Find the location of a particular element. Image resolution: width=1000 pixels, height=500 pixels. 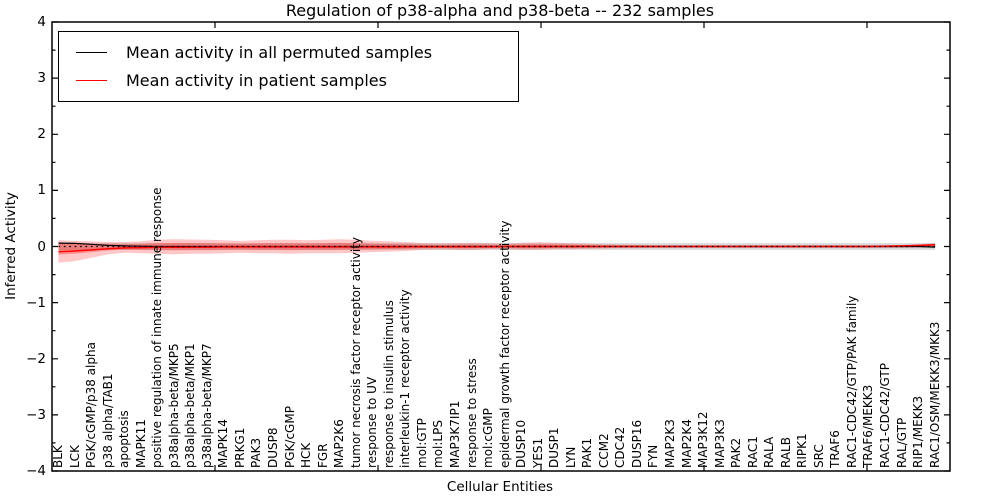

x-category-label: RIPK1 is located at coordinates (802, 450).